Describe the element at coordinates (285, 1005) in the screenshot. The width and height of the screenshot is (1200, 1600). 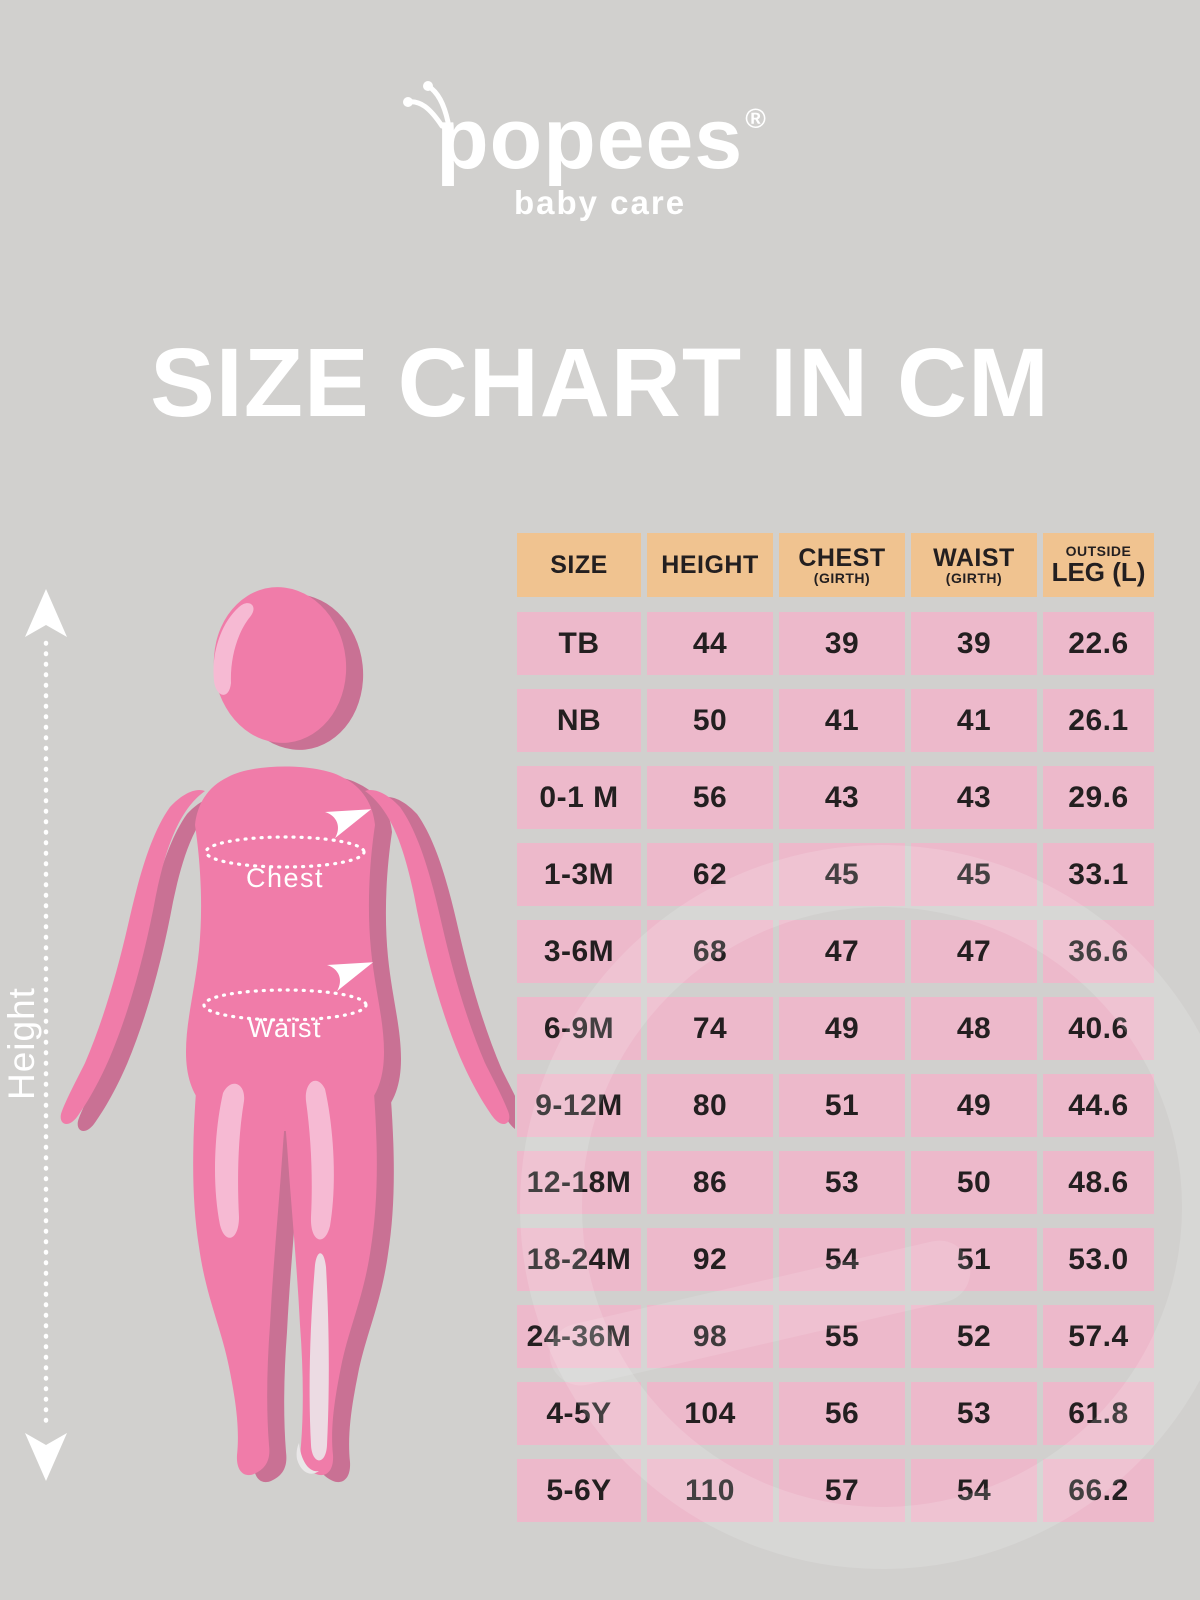
I see `waist-girth-ellipse` at that location.